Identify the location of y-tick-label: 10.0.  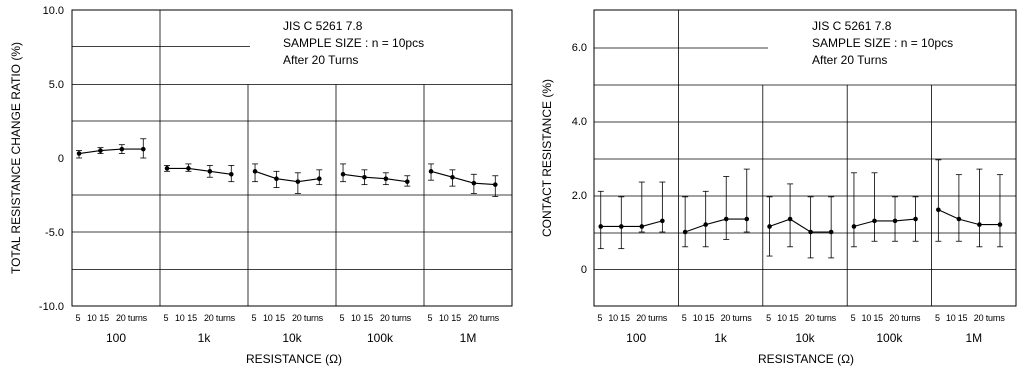
(53, 11).